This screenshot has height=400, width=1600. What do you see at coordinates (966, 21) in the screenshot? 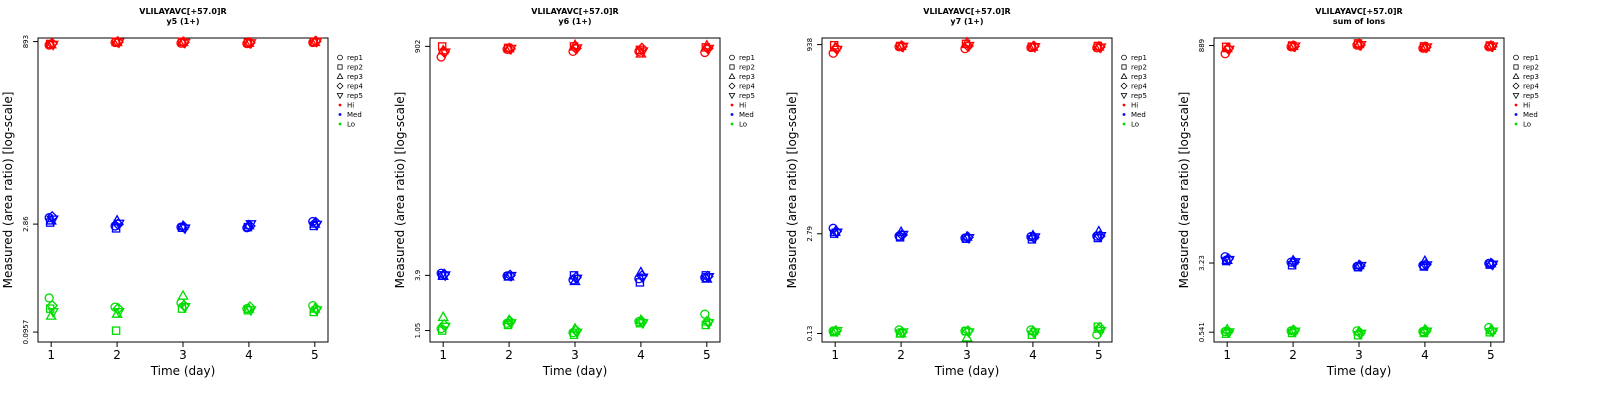
I see `chart-subtitle: y7 (1+)` at bounding box center [966, 21].